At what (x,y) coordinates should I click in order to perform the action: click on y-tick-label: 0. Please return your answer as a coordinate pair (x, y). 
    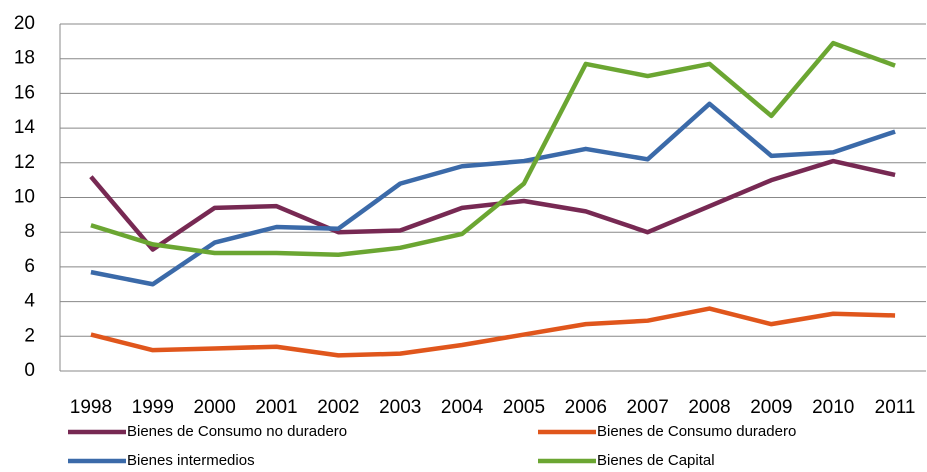
    Looking at the image, I should click on (29, 370).